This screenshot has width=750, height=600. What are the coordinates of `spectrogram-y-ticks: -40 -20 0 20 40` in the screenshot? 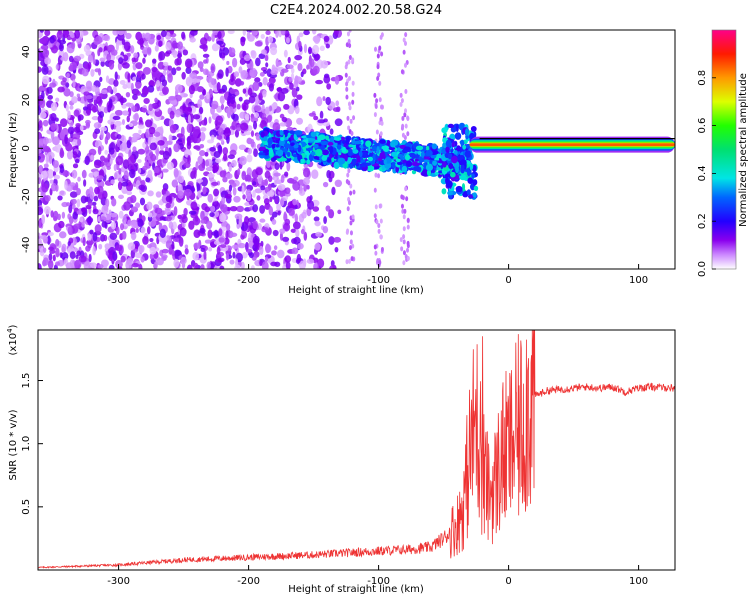 It's located at (32, 149).